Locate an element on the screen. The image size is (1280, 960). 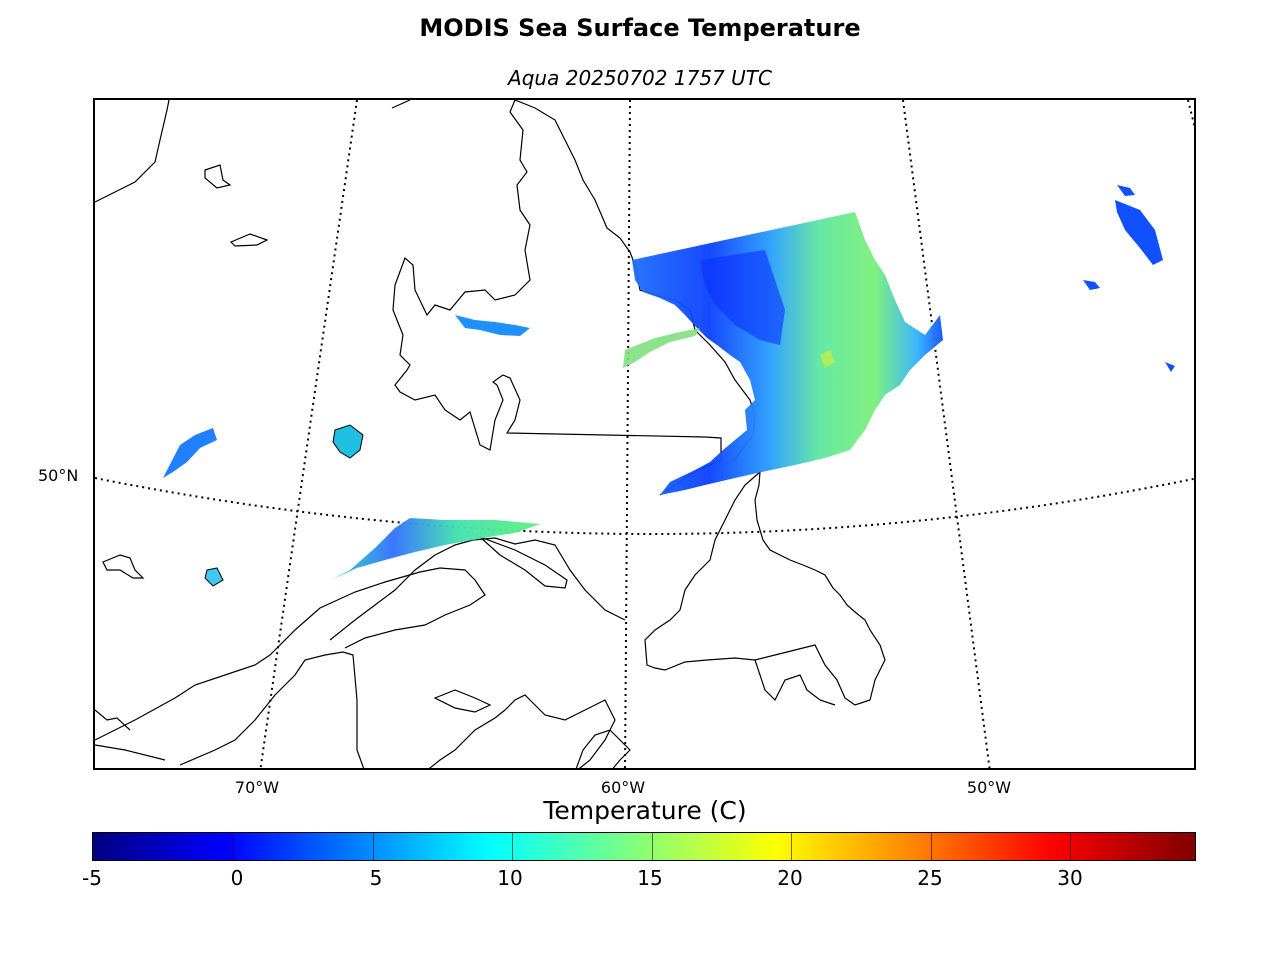
meridian-50w is located at coordinates (946, 434).